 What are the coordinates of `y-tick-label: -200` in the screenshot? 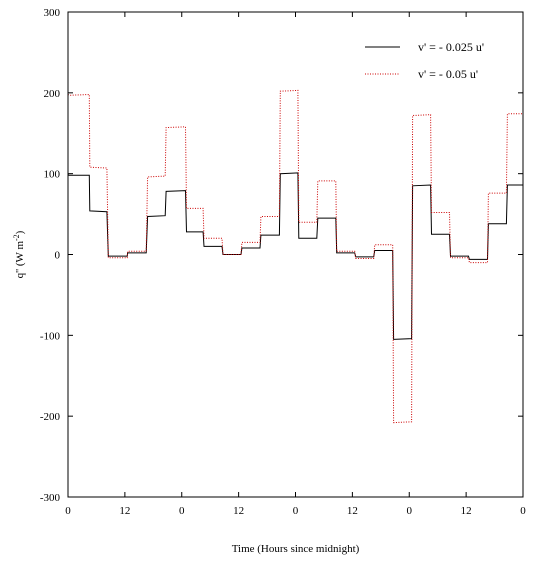 It's located at (50, 417).